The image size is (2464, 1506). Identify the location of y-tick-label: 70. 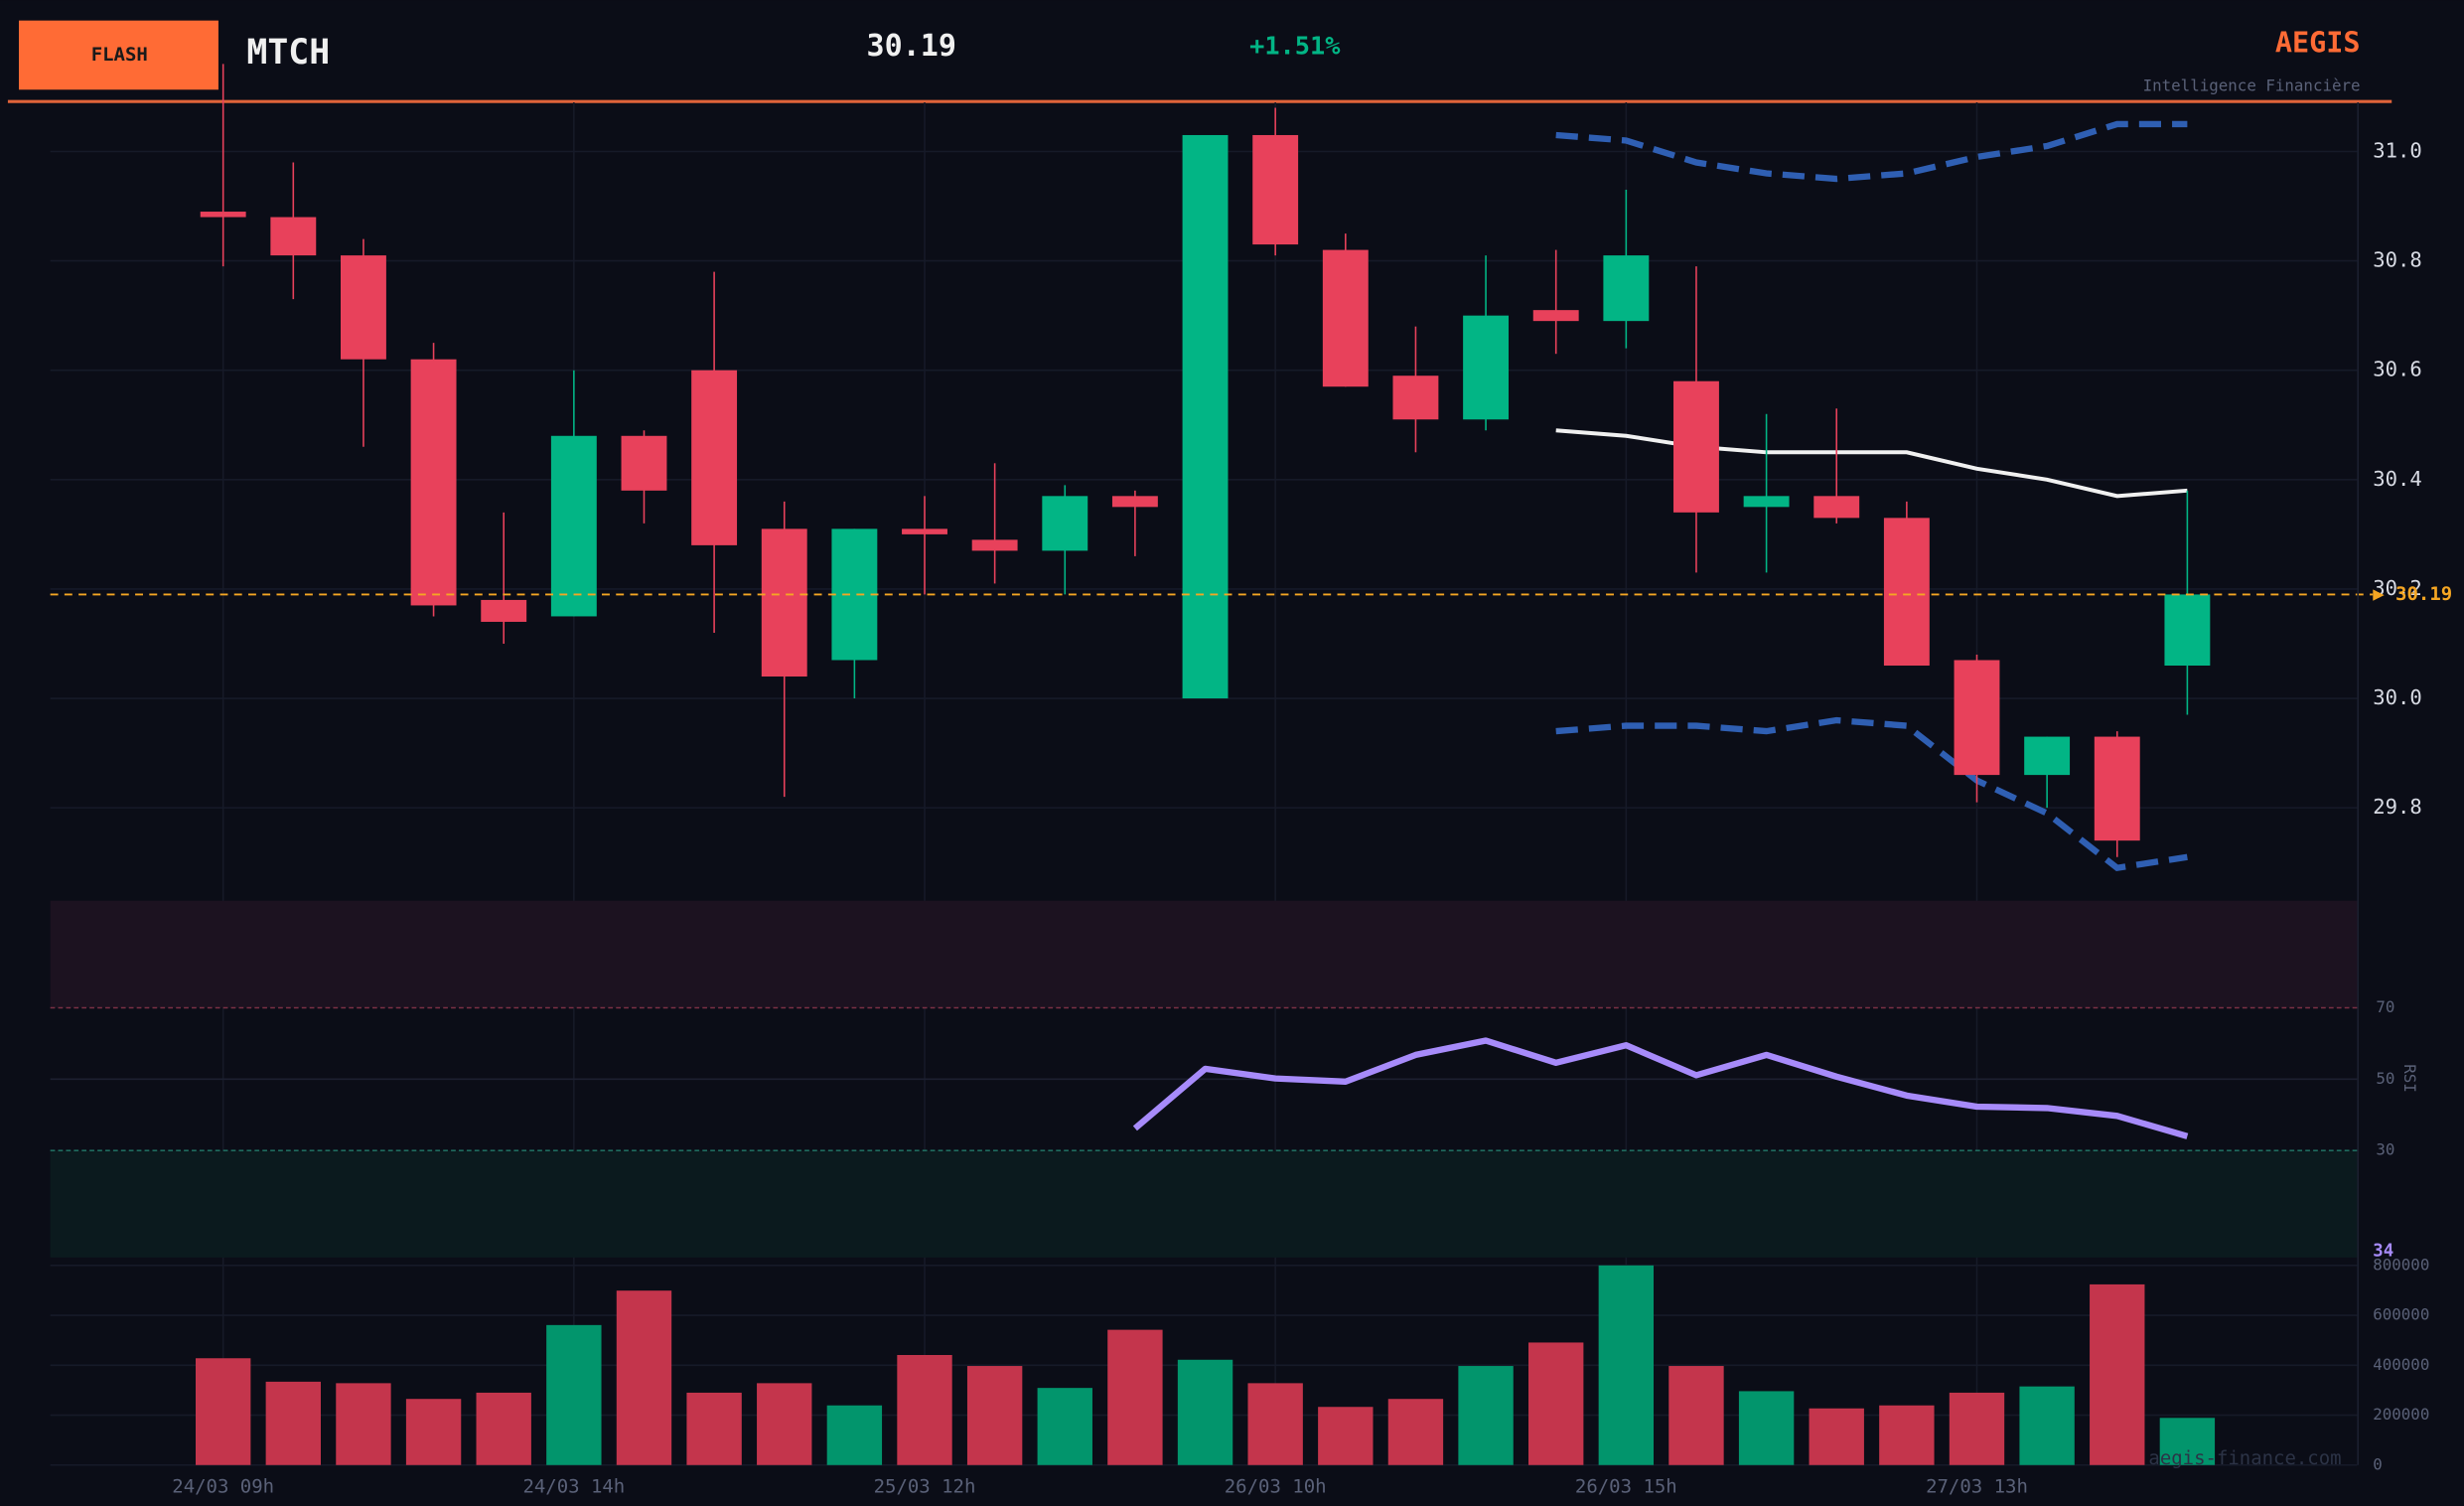
(2385, 1006).